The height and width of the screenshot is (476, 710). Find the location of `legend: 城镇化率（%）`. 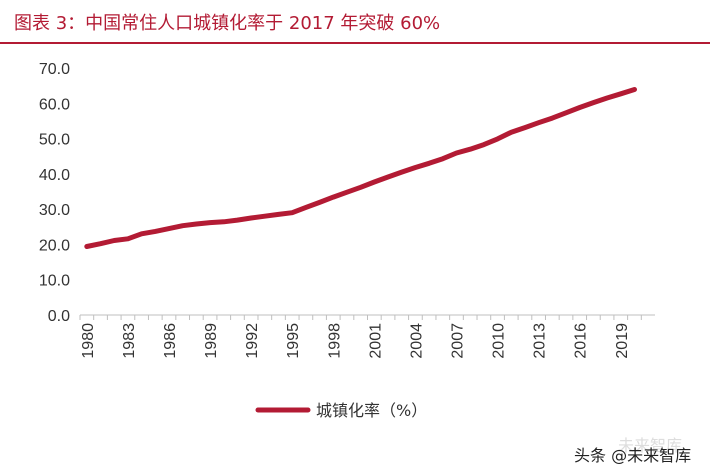

legend: 城镇化率（%） is located at coordinates (341, 410).